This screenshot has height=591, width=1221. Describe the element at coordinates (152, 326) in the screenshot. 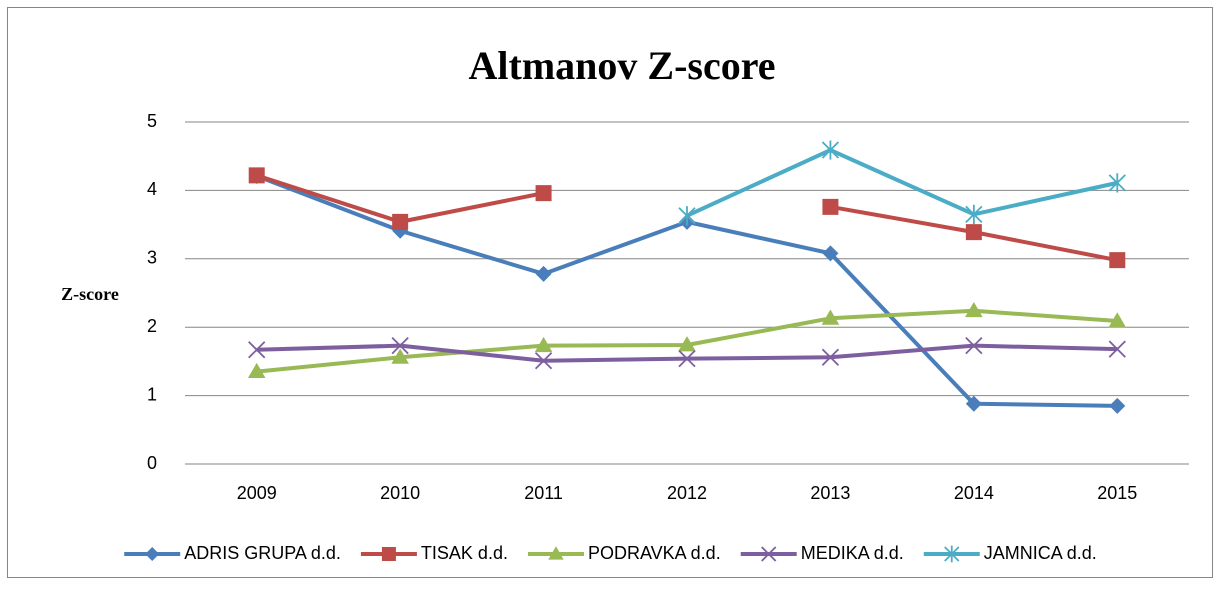

I see `y-tick-label: 2` at that location.